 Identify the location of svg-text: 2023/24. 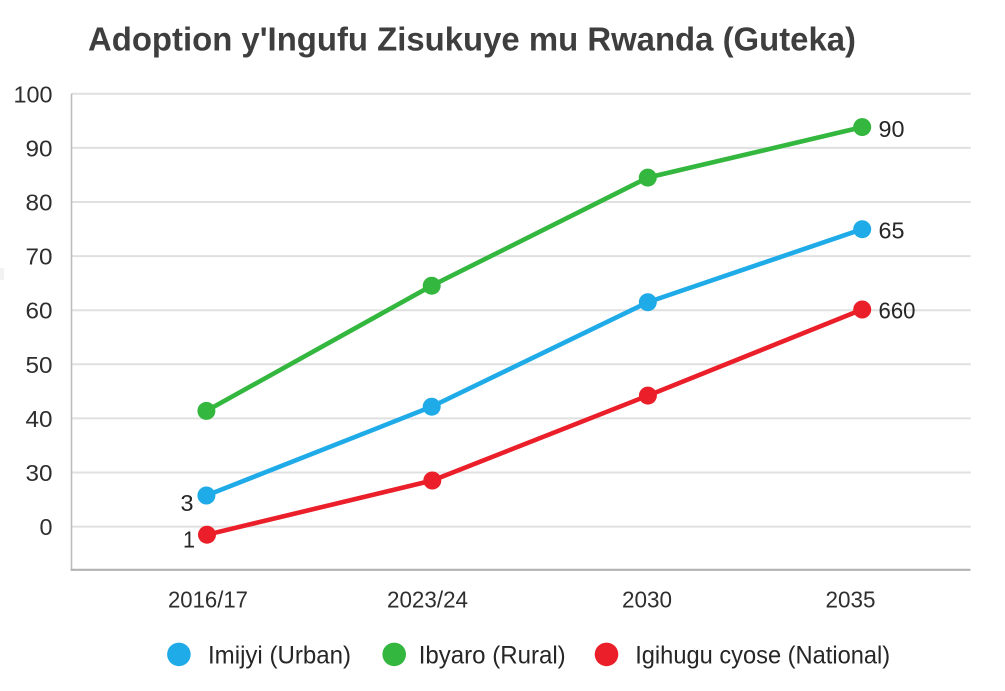
(427, 600).